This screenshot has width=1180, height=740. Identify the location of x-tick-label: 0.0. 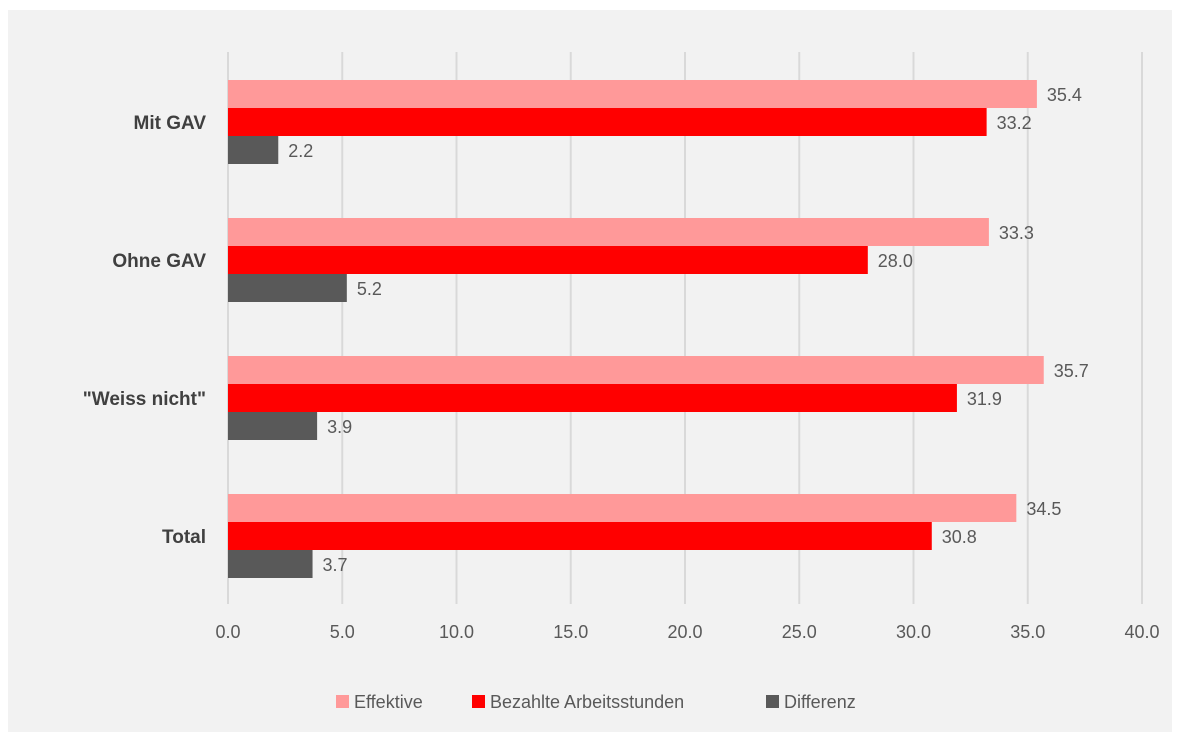
(227, 632).